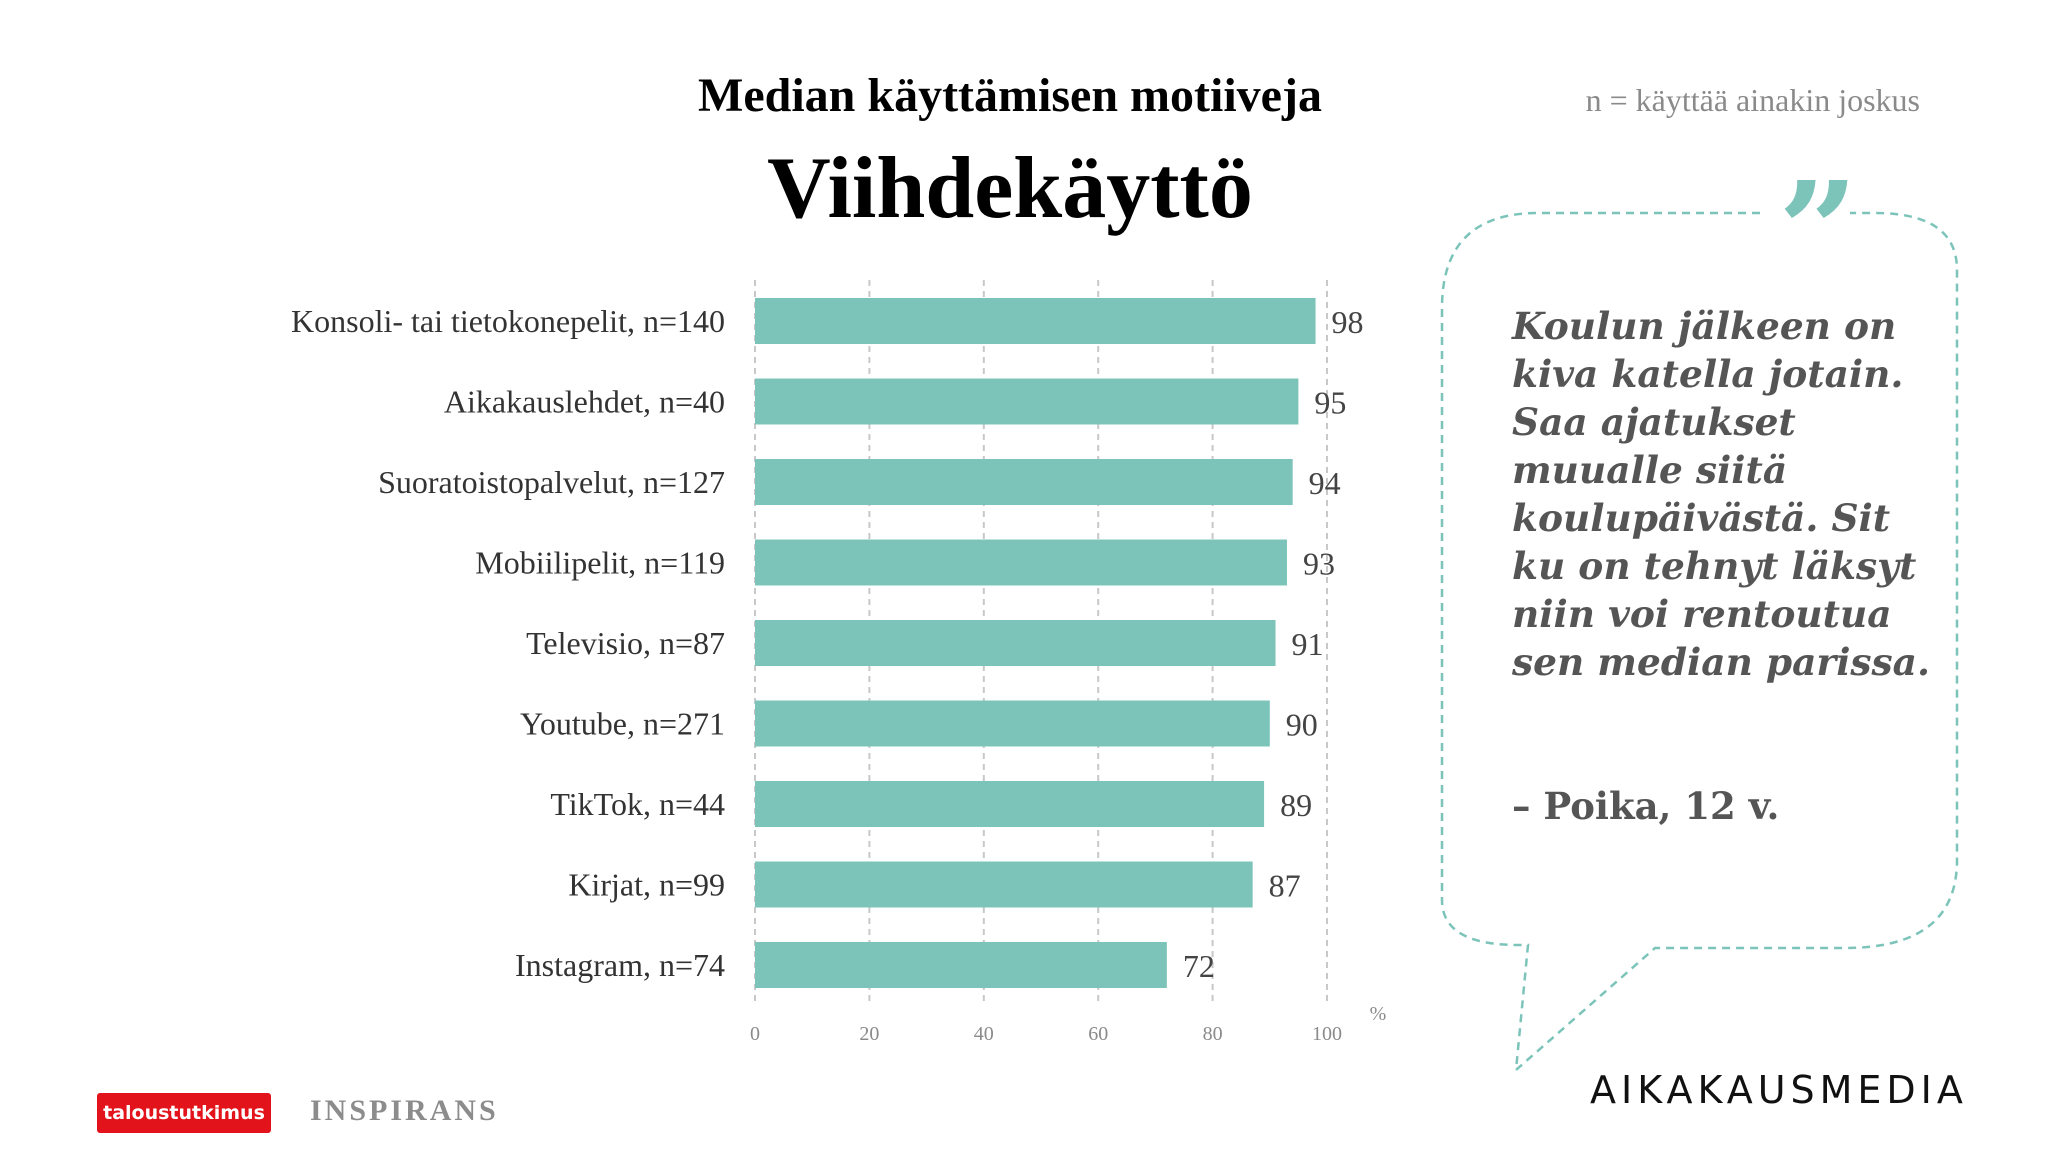  What do you see at coordinates (1348, 322) in the screenshot?
I see `value-label: 98` at bounding box center [1348, 322].